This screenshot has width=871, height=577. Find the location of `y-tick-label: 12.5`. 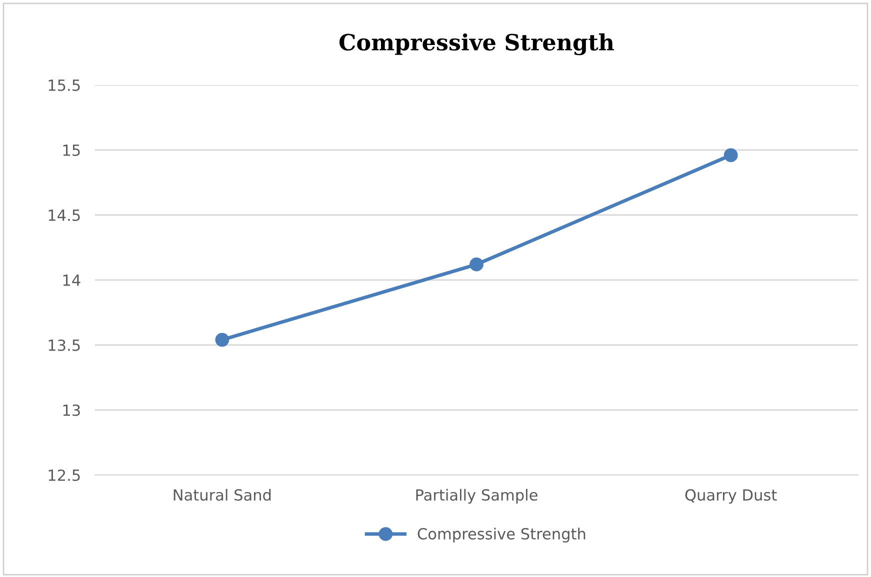

y-tick-label: 12.5 is located at coordinates (64, 475).